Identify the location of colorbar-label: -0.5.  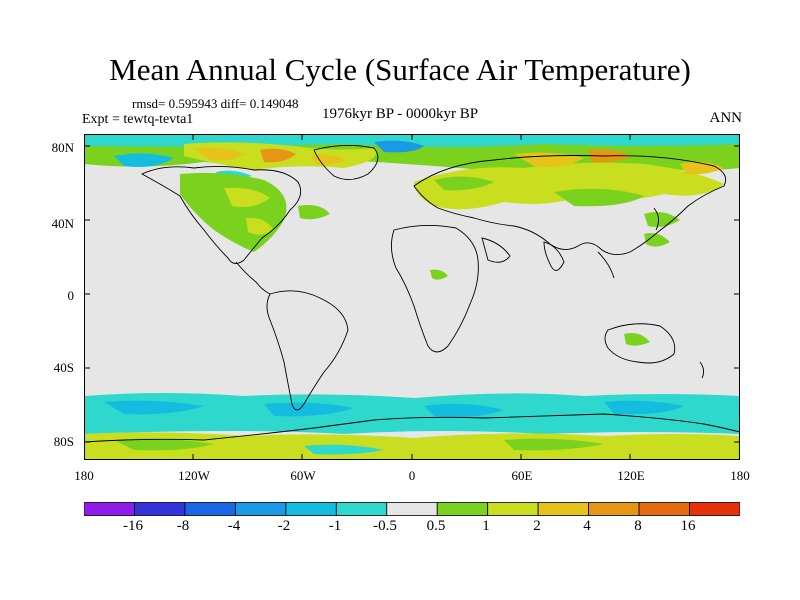
(385, 526).